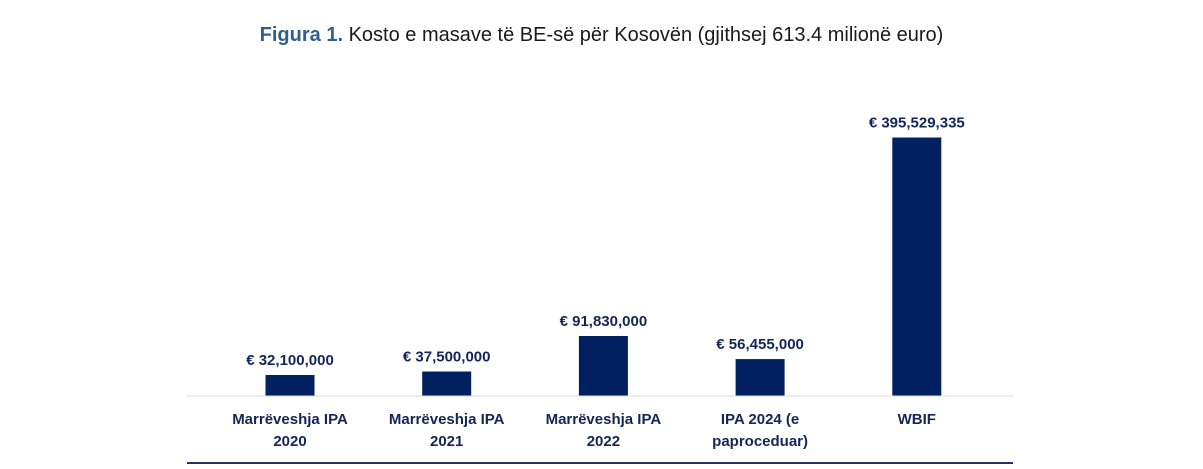 The width and height of the screenshot is (1203, 469). What do you see at coordinates (447, 430) in the screenshot?
I see `category-label-1: Marrëveshja IPA 2021` at bounding box center [447, 430].